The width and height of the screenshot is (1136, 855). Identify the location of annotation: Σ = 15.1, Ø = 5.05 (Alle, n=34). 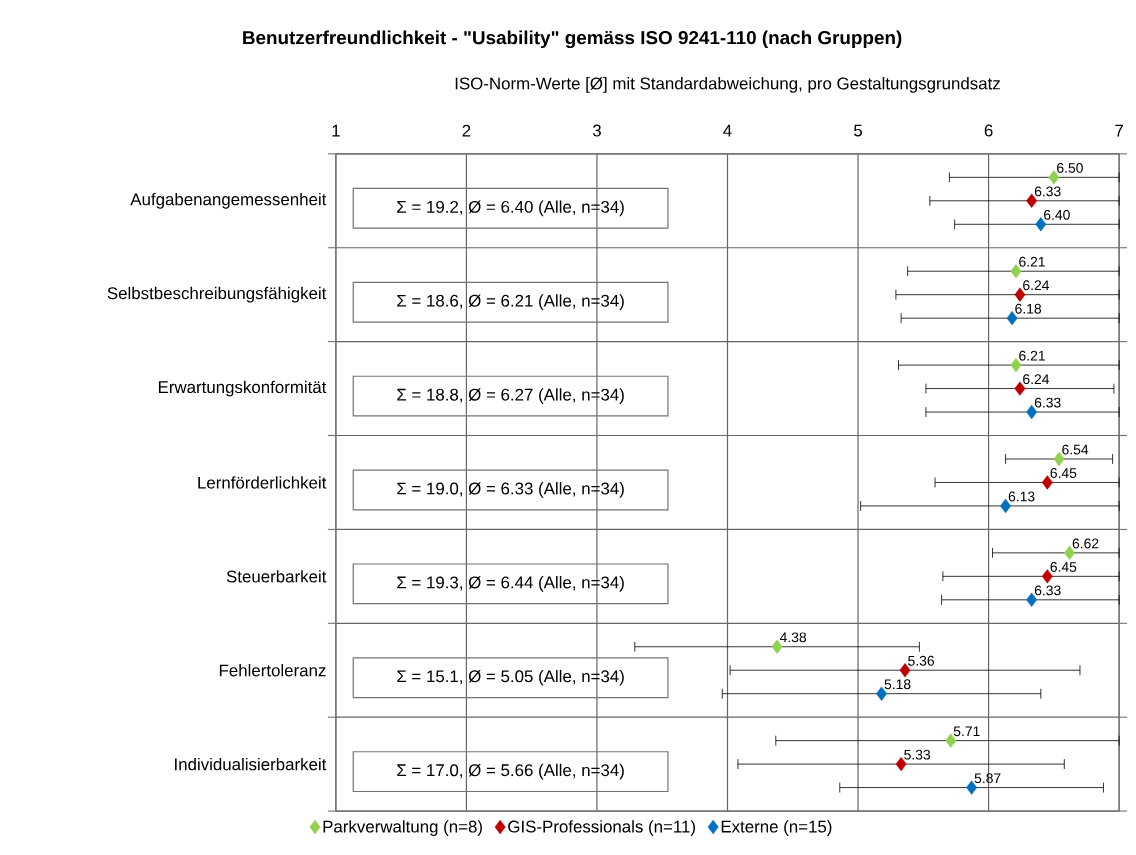
(510, 678).